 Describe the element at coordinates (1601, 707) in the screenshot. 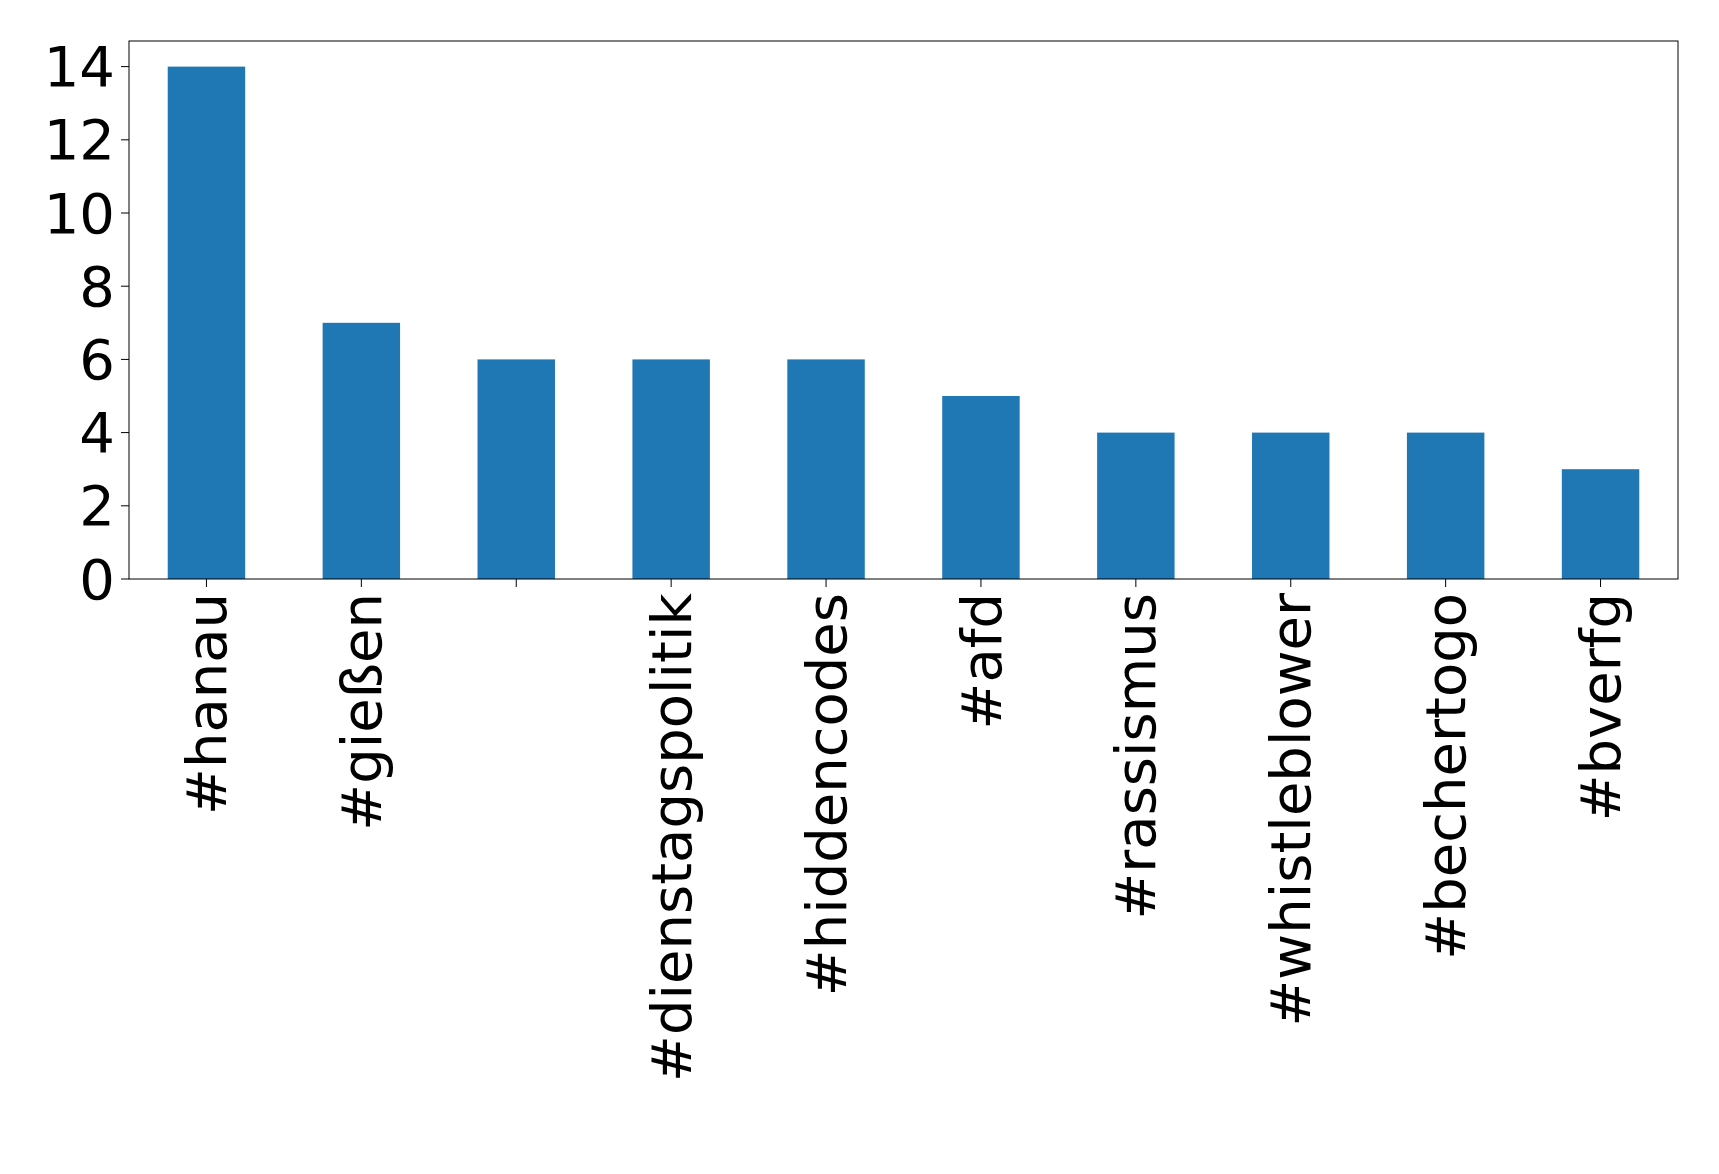

I see `x-tick-label: #bverfg` at that location.